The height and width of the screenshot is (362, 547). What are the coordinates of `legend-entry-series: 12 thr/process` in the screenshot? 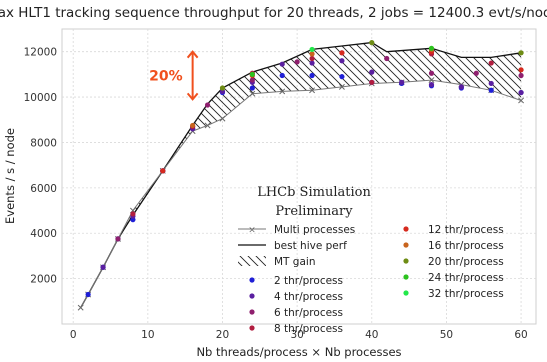 It's located at (453, 230).